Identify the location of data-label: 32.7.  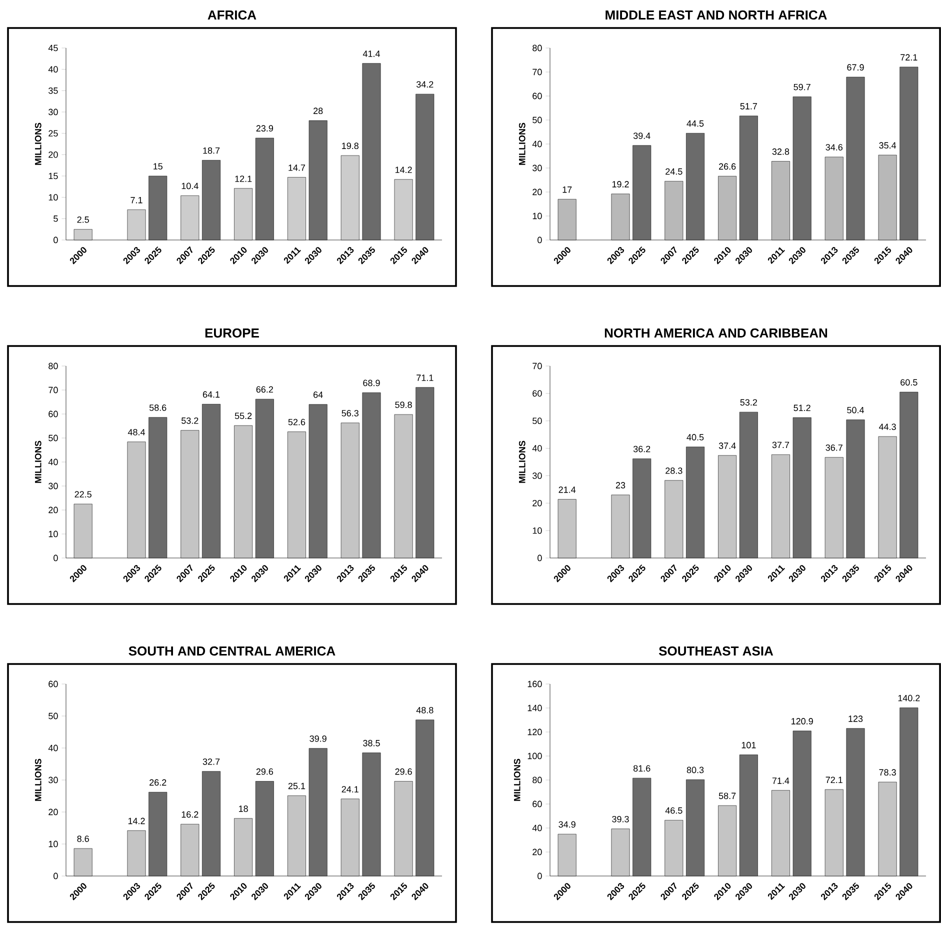
(211, 761).